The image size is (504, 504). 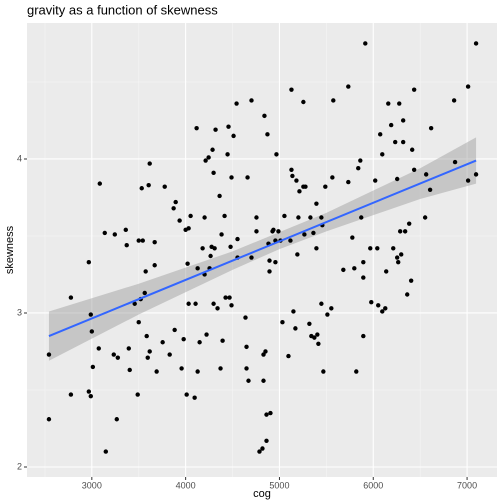 What do you see at coordinates (467, 485) in the screenshot?
I see `x-tick-label: 7000` at bounding box center [467, 485].